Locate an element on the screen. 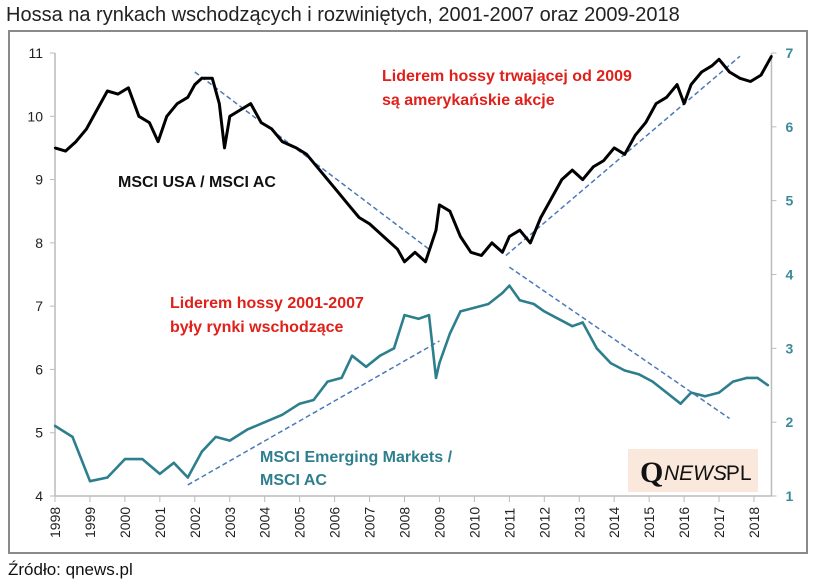  left-tick-label: 8 is located at coordinates (39, 243).